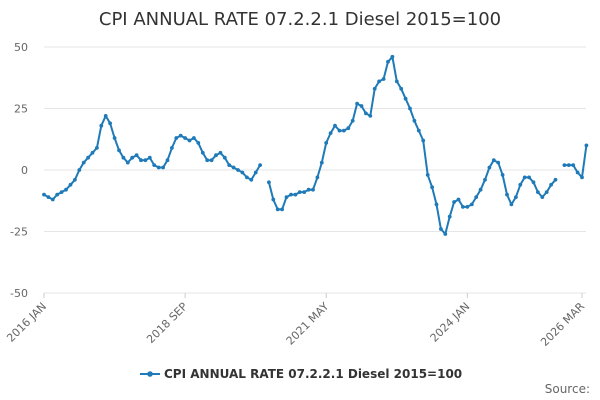  What do you see at coordinates (167, 323) in the screenshot?
I see `x-tick-label: 2018 SEP` at bounding box center [167, 323].